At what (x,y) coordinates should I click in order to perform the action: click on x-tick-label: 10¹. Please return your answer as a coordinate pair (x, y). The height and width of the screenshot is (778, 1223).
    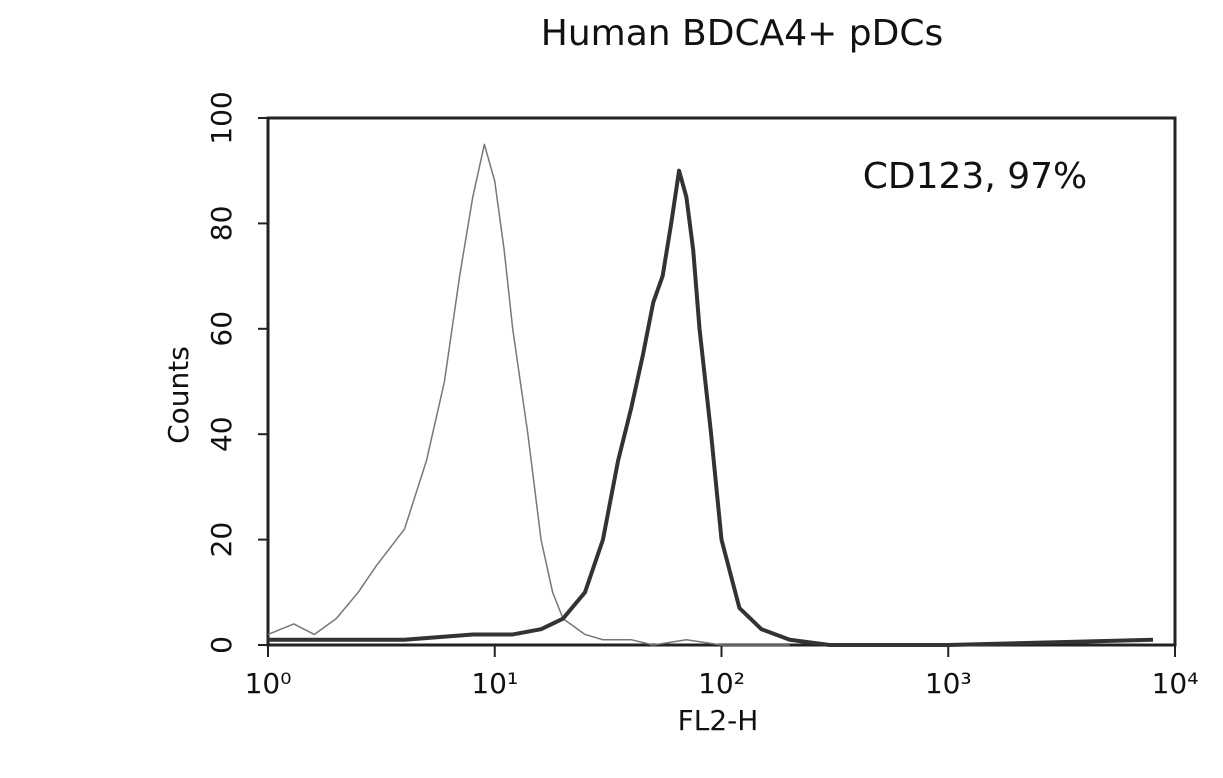
    Looking at the image, I should click on (494, 683).